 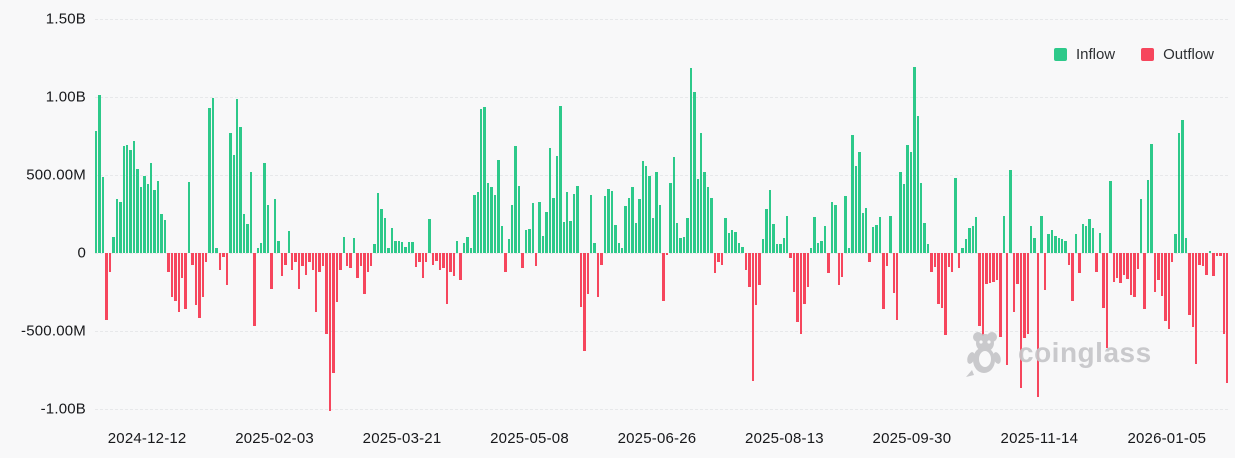 What do you see at coordinates (1084, 54) in the screenshot?
I see `legend-item-inflow: Inflow` at bounding box center [1084, 54].